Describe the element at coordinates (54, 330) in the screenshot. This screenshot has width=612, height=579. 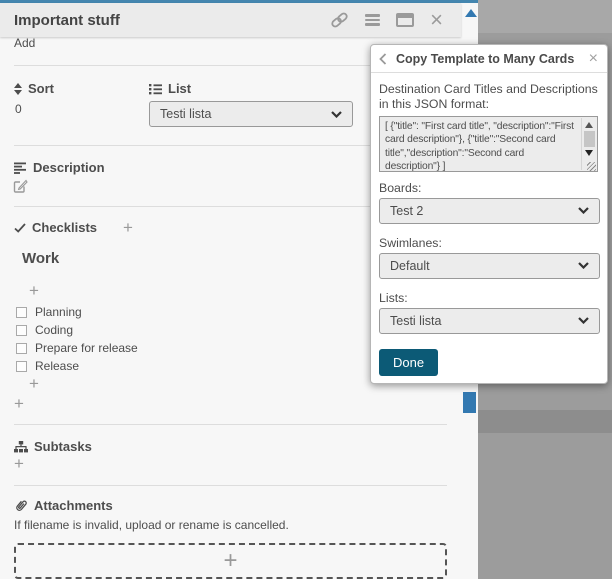
I see `checklist-item-label: Coding` at that location.